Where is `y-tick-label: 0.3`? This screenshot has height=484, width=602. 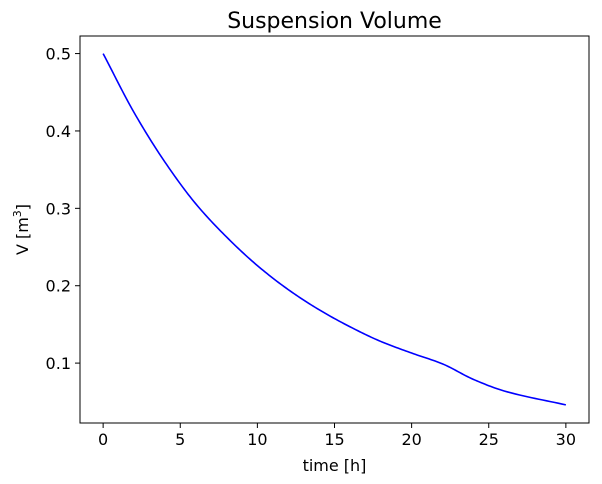
y-tick-label: 0.3 is located at coordinates (58, 208).